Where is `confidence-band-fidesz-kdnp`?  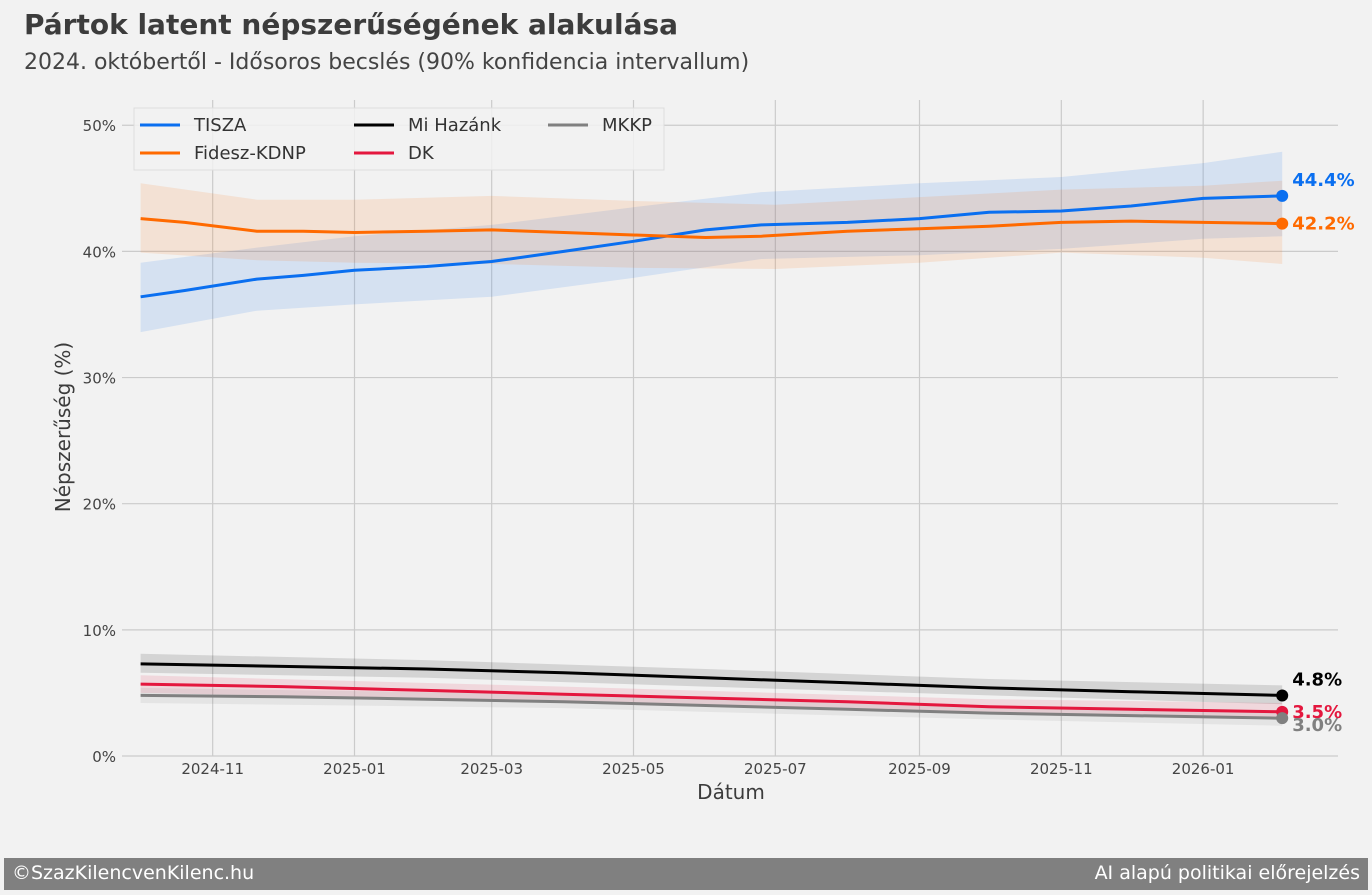 confidence-band-fidesz-kdnp is located at coordinates (711, 224).